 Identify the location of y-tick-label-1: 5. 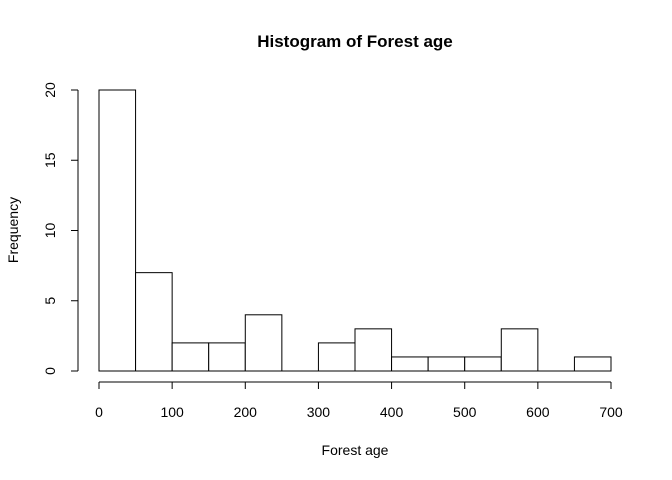
(50, 301).